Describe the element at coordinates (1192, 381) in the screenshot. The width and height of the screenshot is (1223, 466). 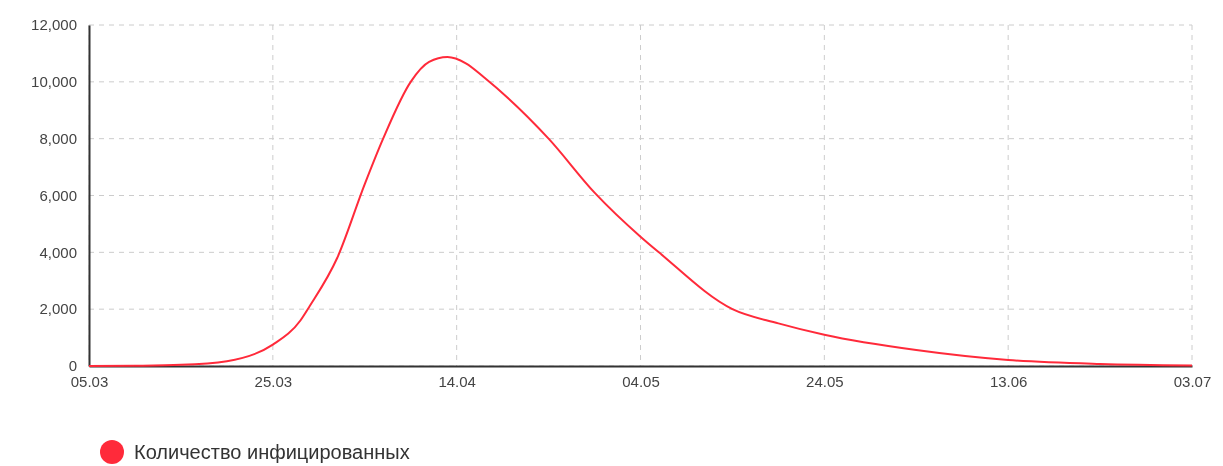
I see `x-tick-label: 03.07` at that location.